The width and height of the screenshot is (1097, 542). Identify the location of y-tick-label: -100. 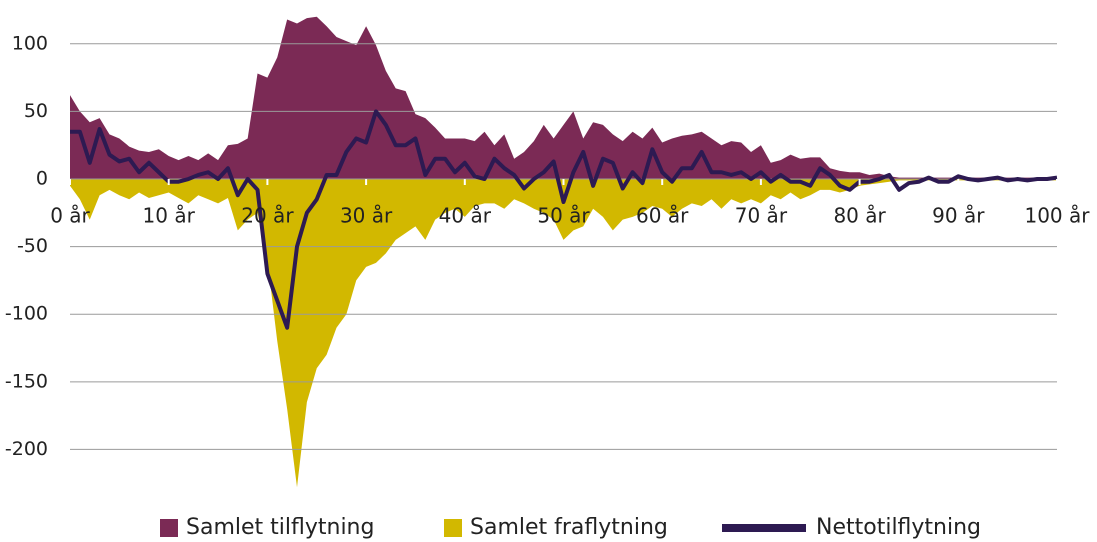
(26, 314).